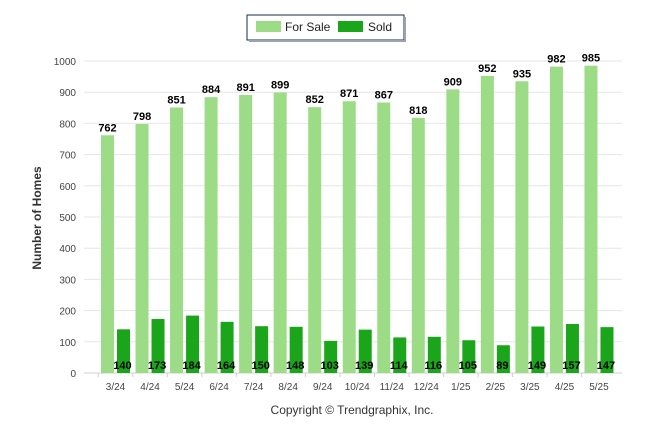 Image resolution: width=646 pixels, height=434 pixels. I want to click on x-tick-label: 6/24, so click(219, 387).